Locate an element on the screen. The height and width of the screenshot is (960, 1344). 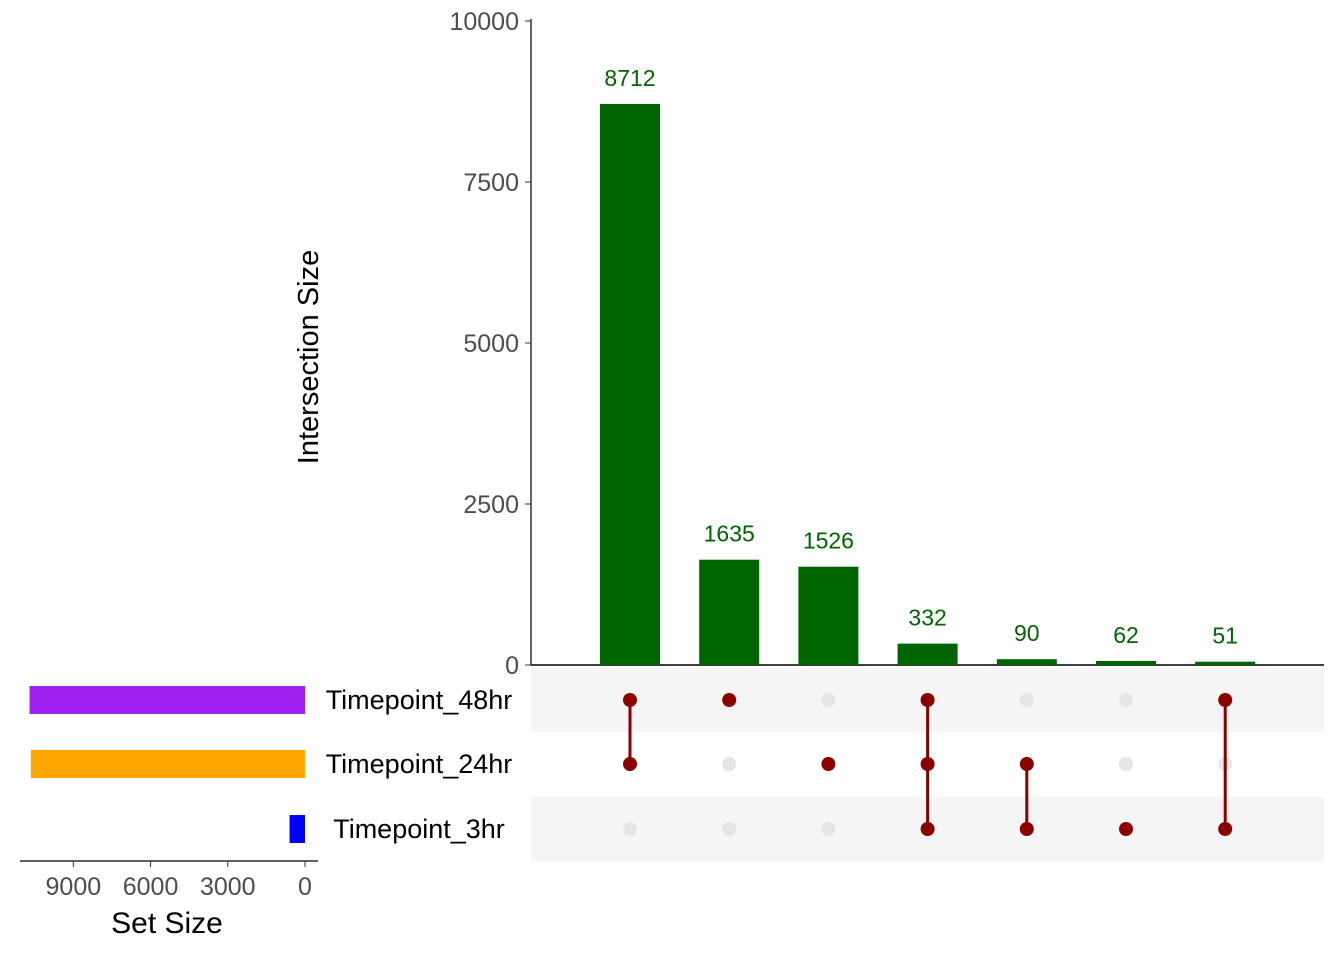
set-size-tick-label: 3000 is located at coordinates (228, 887).